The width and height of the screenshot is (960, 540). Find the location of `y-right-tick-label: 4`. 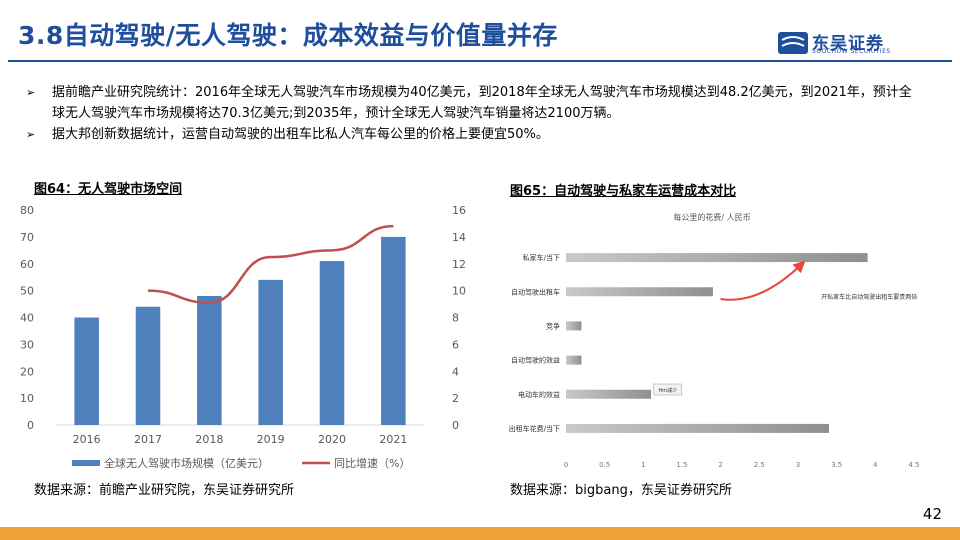

y-right-tick-label: 4 is located at coordinates (455, 371).